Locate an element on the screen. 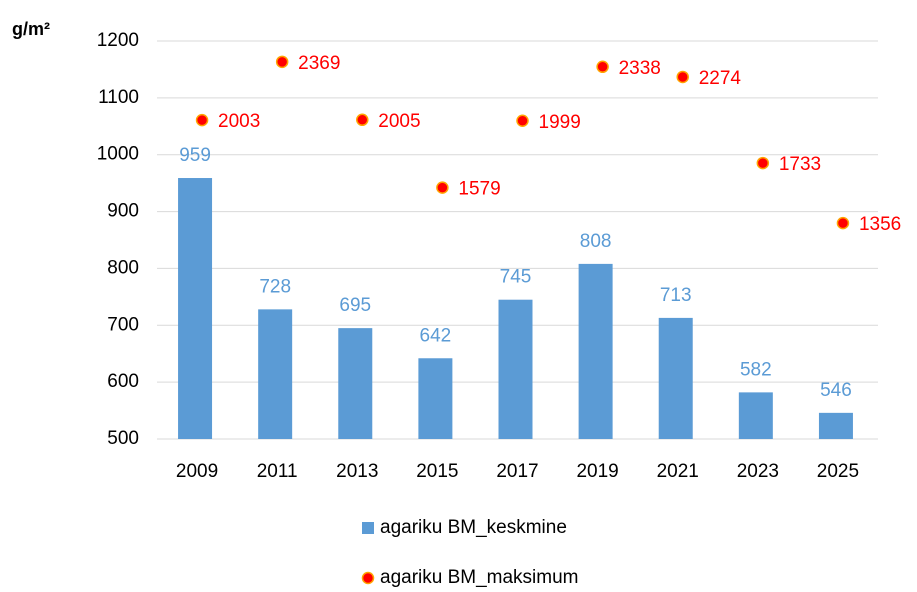 This screenshot has width=917, height=592. bar-value-label: 959 is located at coordinates (195, 155).